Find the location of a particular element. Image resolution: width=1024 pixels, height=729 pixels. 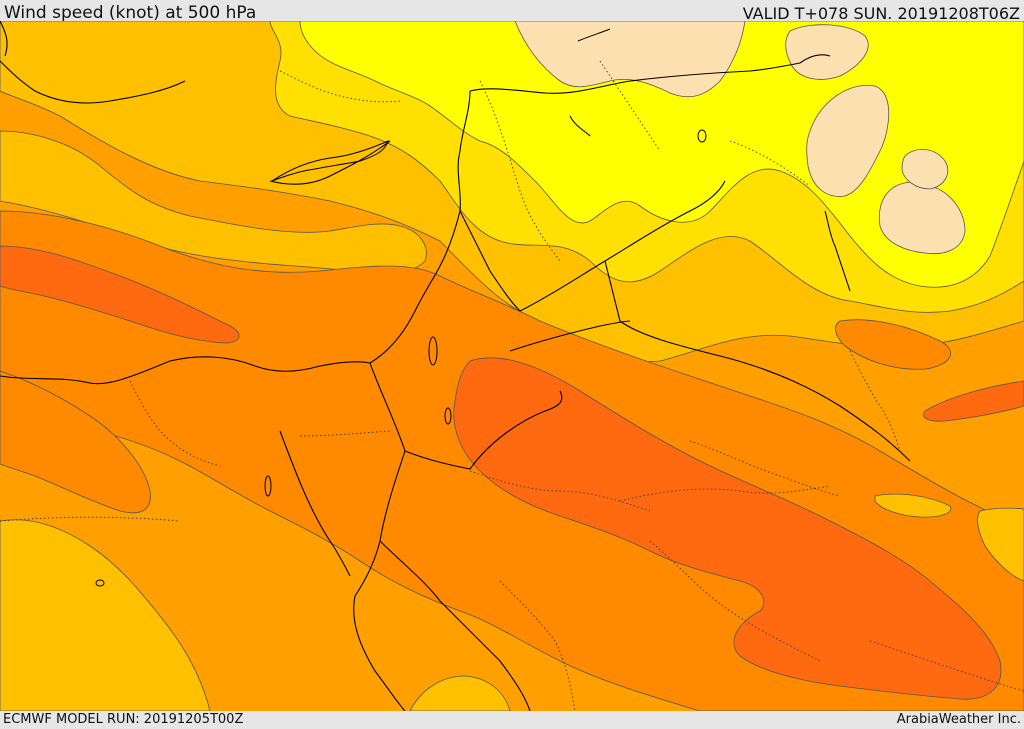

band-amber-east-small is located at coordinates (913, 505).